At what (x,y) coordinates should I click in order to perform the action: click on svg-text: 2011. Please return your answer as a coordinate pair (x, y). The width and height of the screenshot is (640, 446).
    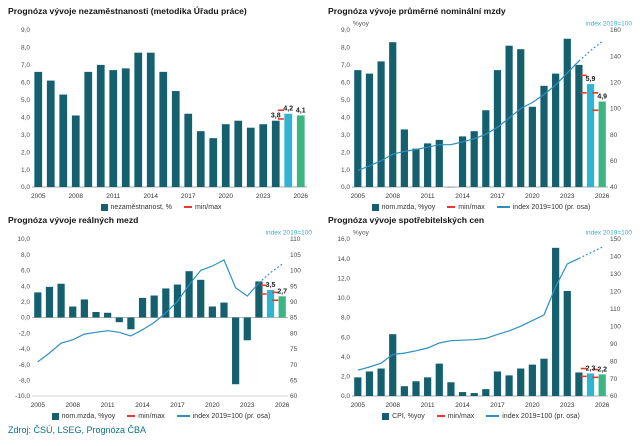
    Looking at the image, I should click on (428, 196).